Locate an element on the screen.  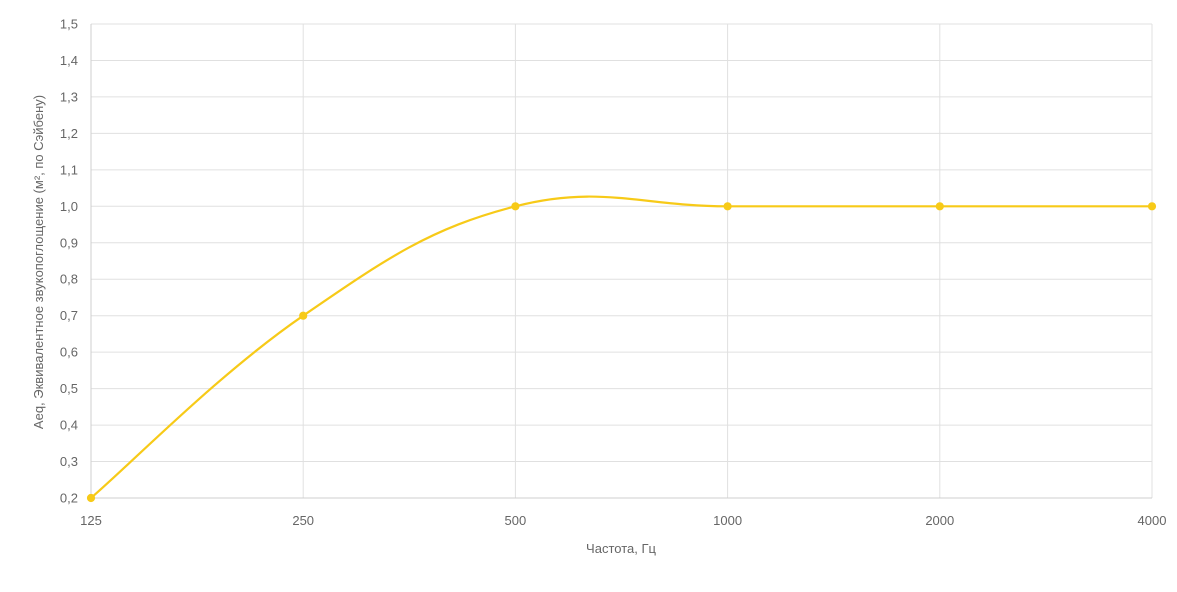
y-tick-label: 0,9 is located at coordinates (69, 242).